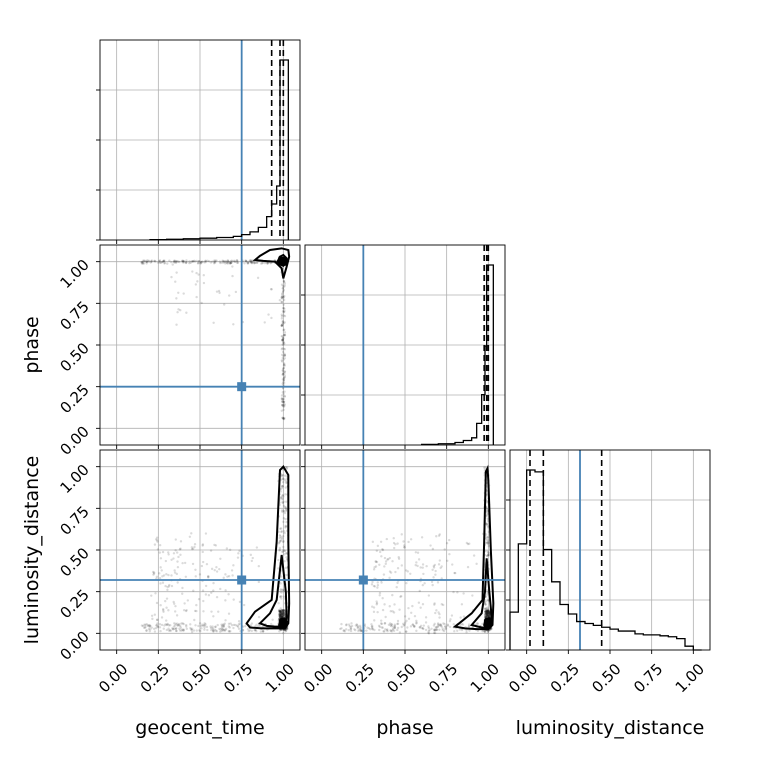 This screenshot has width=760, height=760. What do you see at coordinates (416, 550) in the screenshot?
I see `sample-points` at bounding box center [416, 550].